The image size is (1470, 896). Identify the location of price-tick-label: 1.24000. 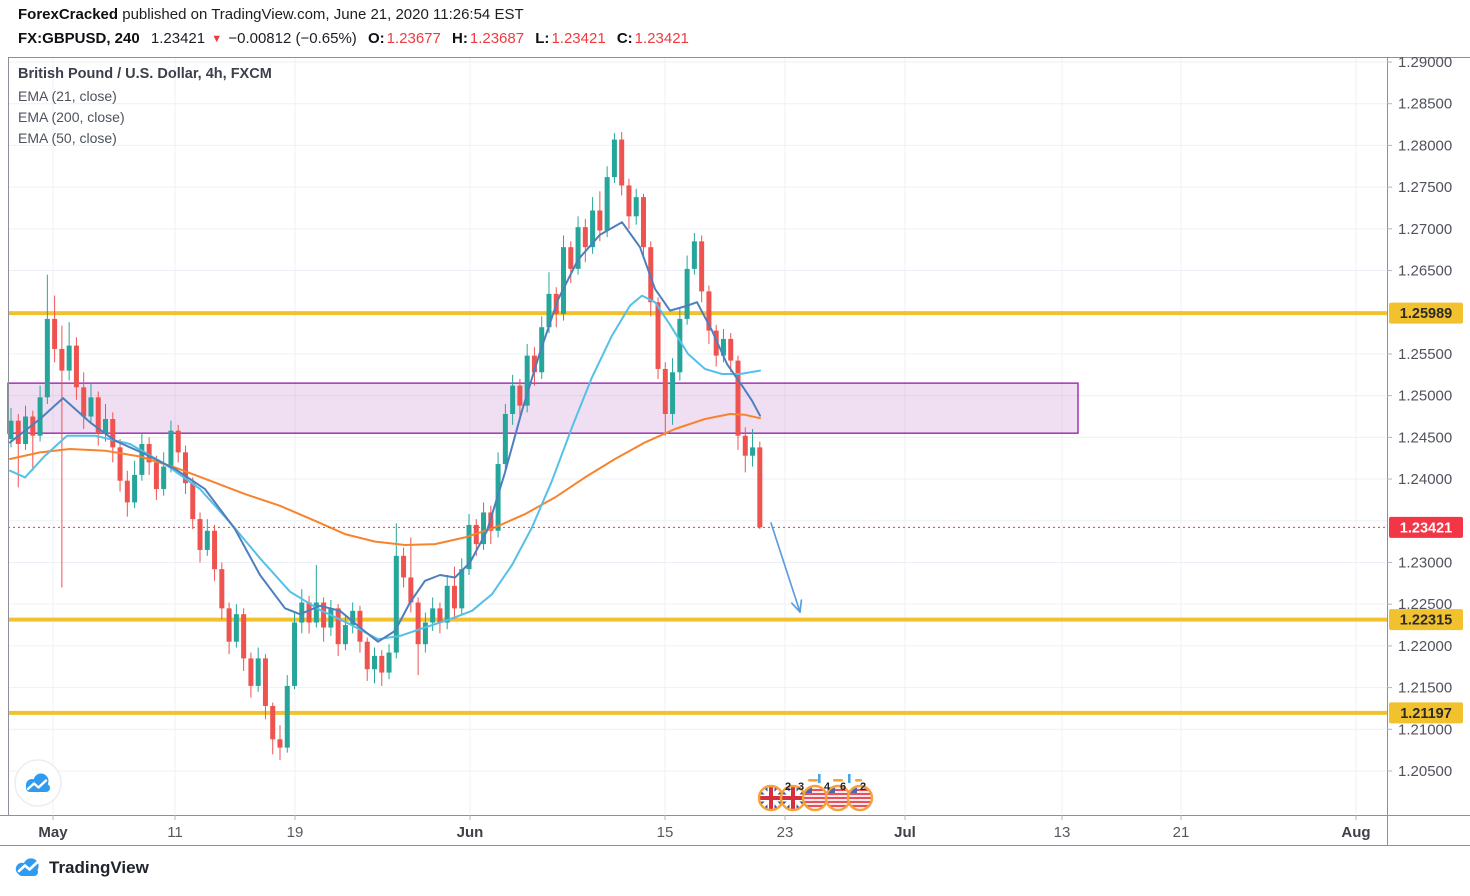
(1425, 479).